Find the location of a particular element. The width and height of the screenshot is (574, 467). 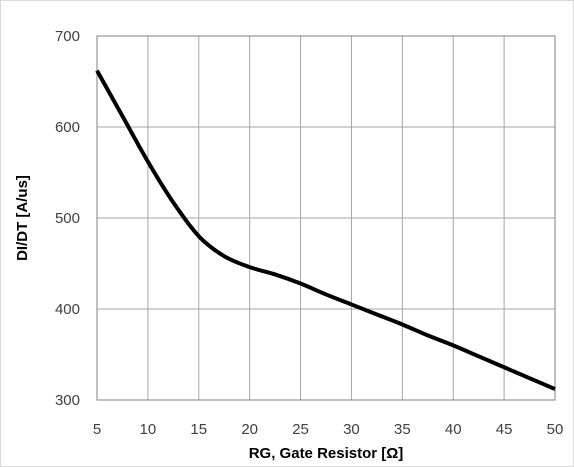

x-tick-label: 25 is located at coordinates (300, 429).